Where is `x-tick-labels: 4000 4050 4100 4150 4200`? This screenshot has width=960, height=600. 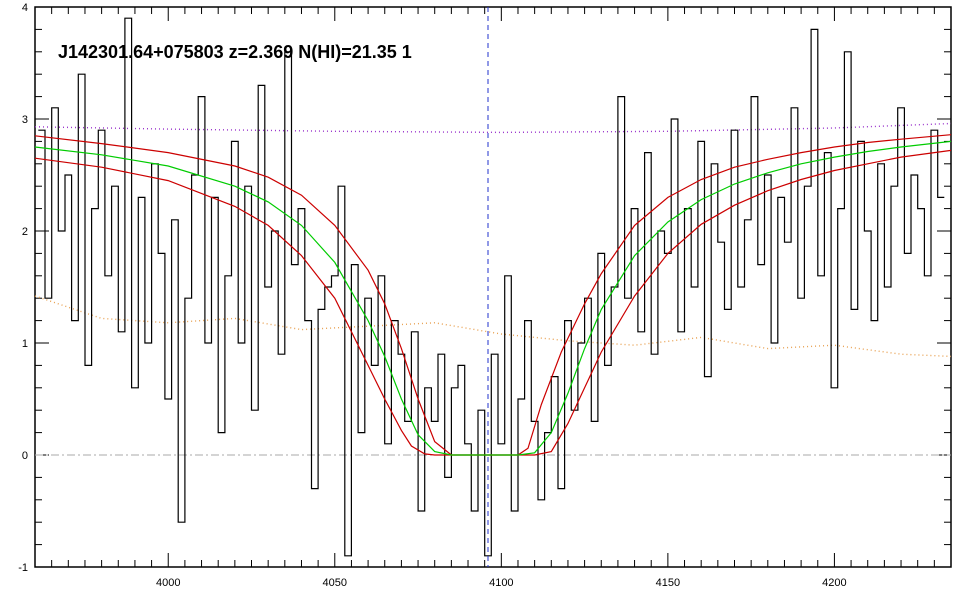 x-tick-labels: 4000 4050 4100 4150 4200 is located at coordinates (501, 583).